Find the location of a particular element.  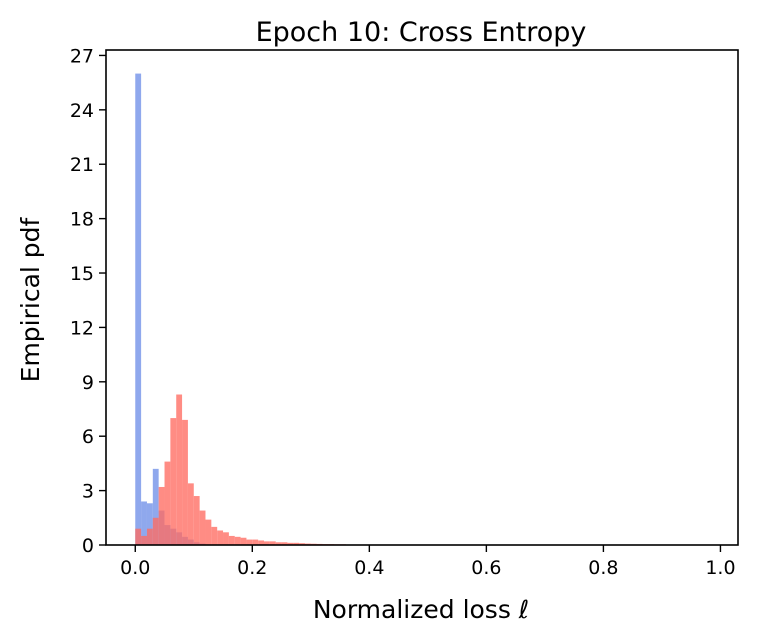

y-axis: 0 3 6 9 12 15 18 21 24 27 is located at coordinates (88, 301).